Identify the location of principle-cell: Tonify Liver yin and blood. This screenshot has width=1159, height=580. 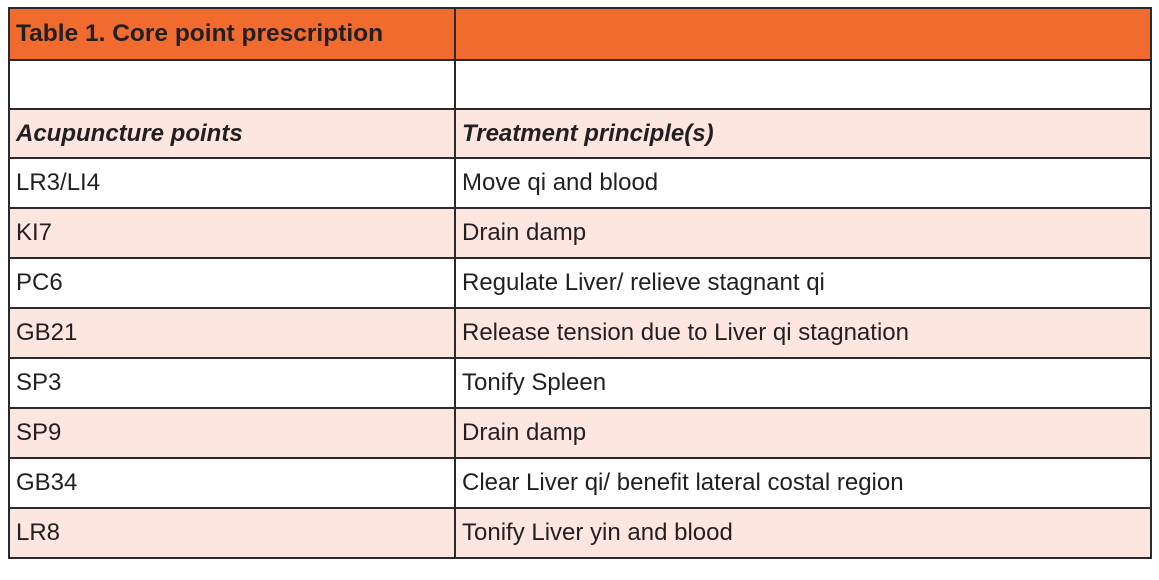
(803, 533).